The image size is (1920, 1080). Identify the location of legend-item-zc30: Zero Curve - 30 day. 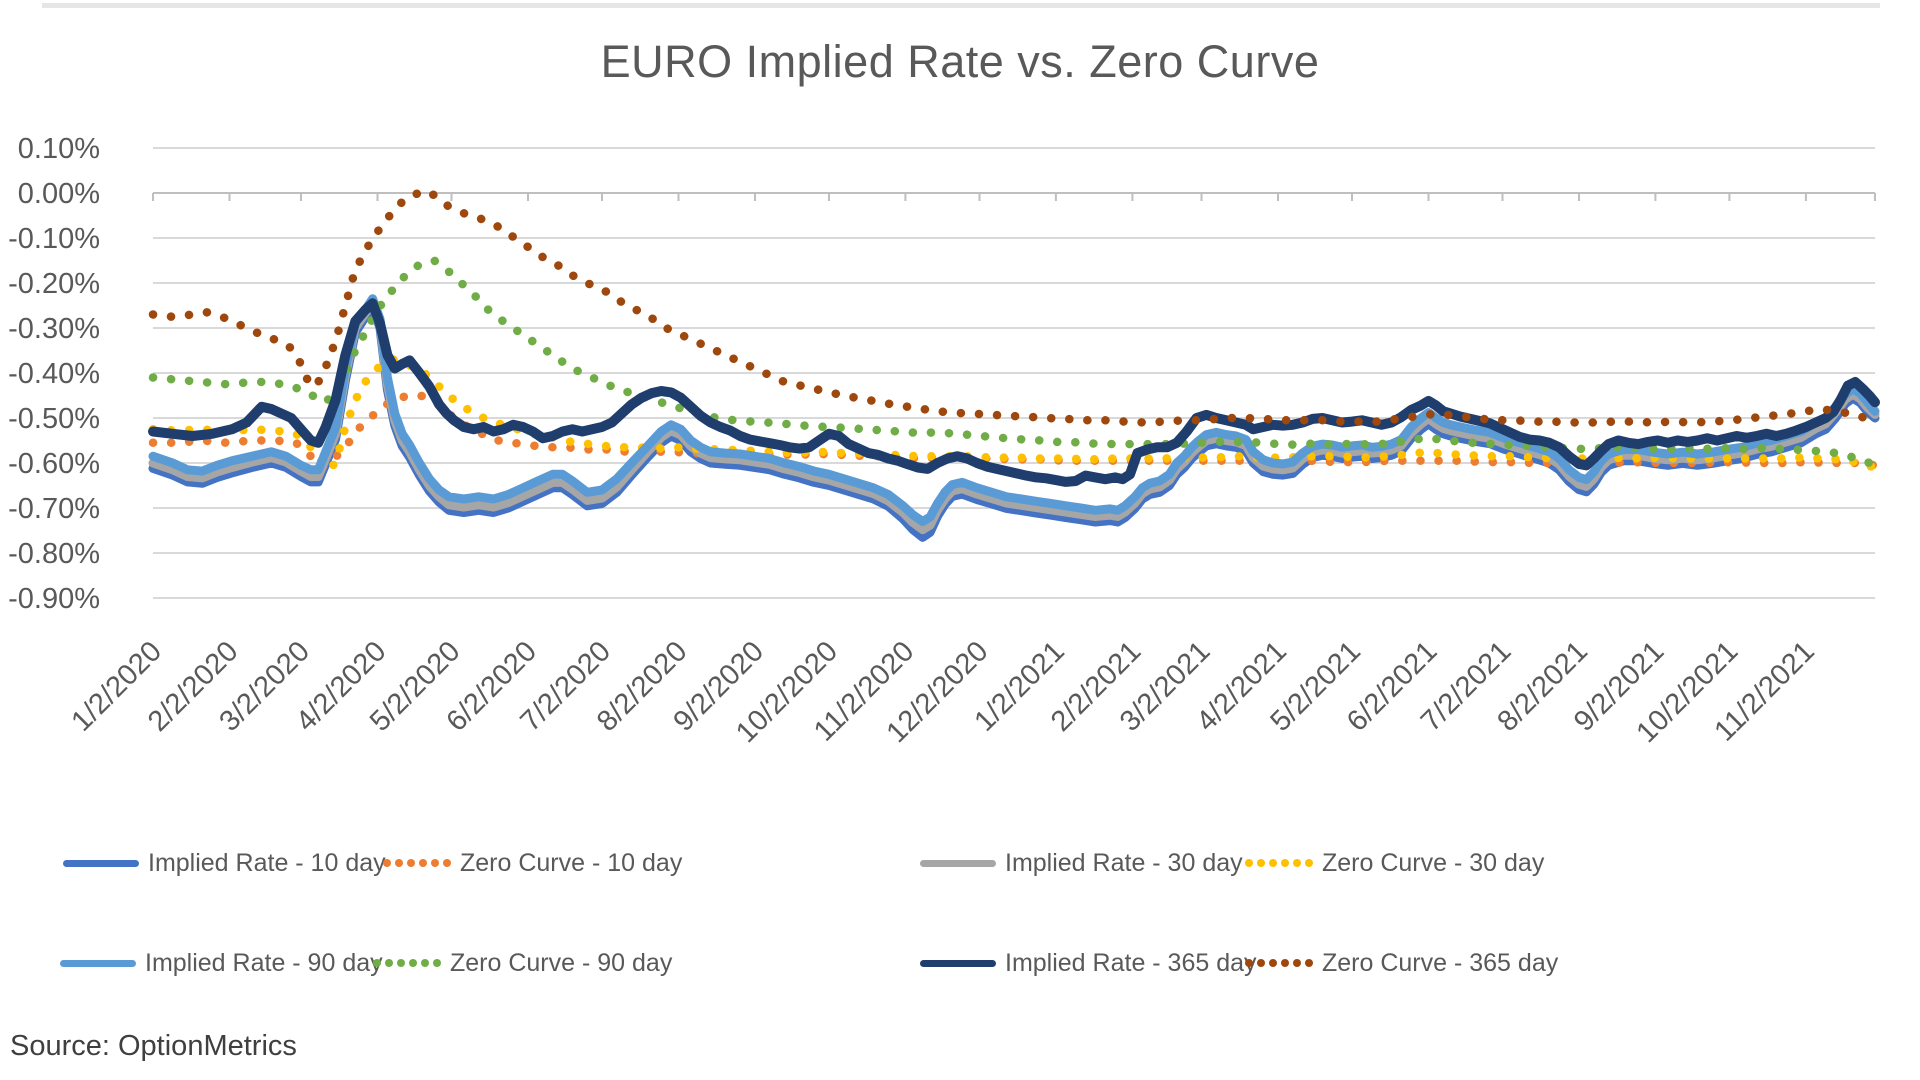
(1394, 863).